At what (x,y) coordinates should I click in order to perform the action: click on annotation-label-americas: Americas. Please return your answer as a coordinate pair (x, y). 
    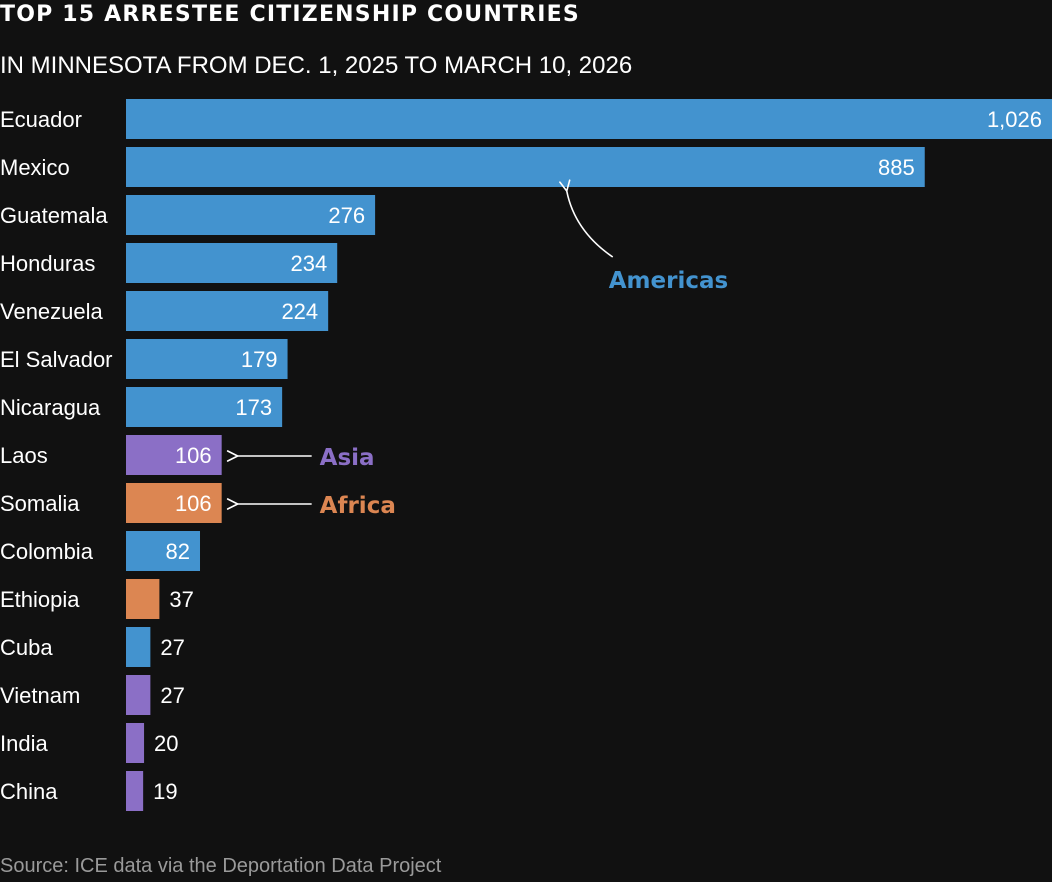
    Looking at the image, I should click on (668, 281).